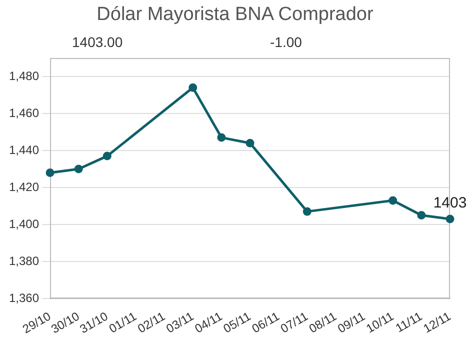 Image resolution: width=470 pixels, height=342 pixels. I want to click on y-tick-label: 1,460, so click(24, 113).